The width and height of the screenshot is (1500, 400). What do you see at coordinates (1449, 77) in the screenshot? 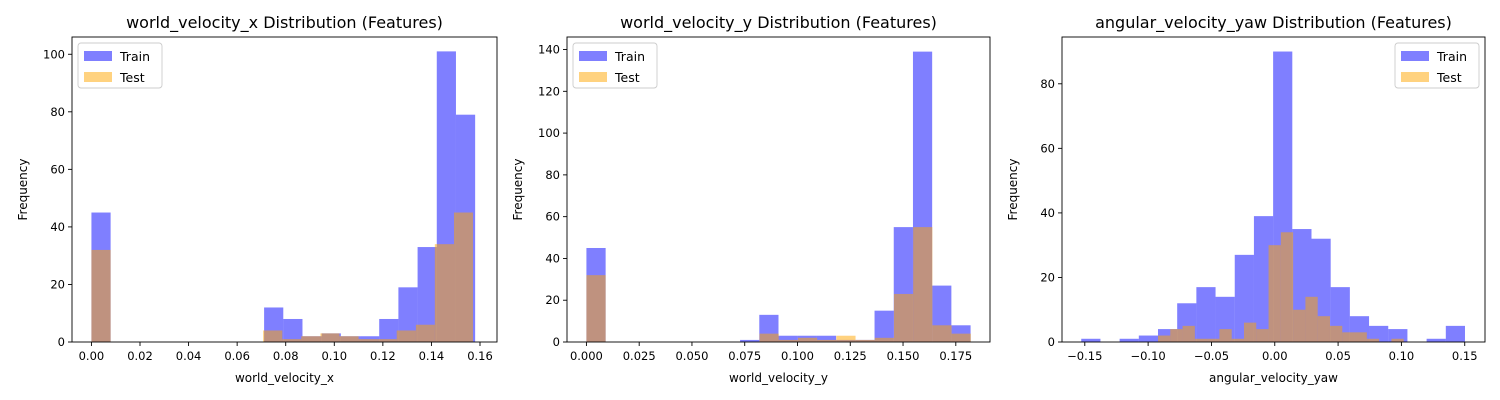
I see `legend-label-test: Test` at bounding box center [1449, 77].